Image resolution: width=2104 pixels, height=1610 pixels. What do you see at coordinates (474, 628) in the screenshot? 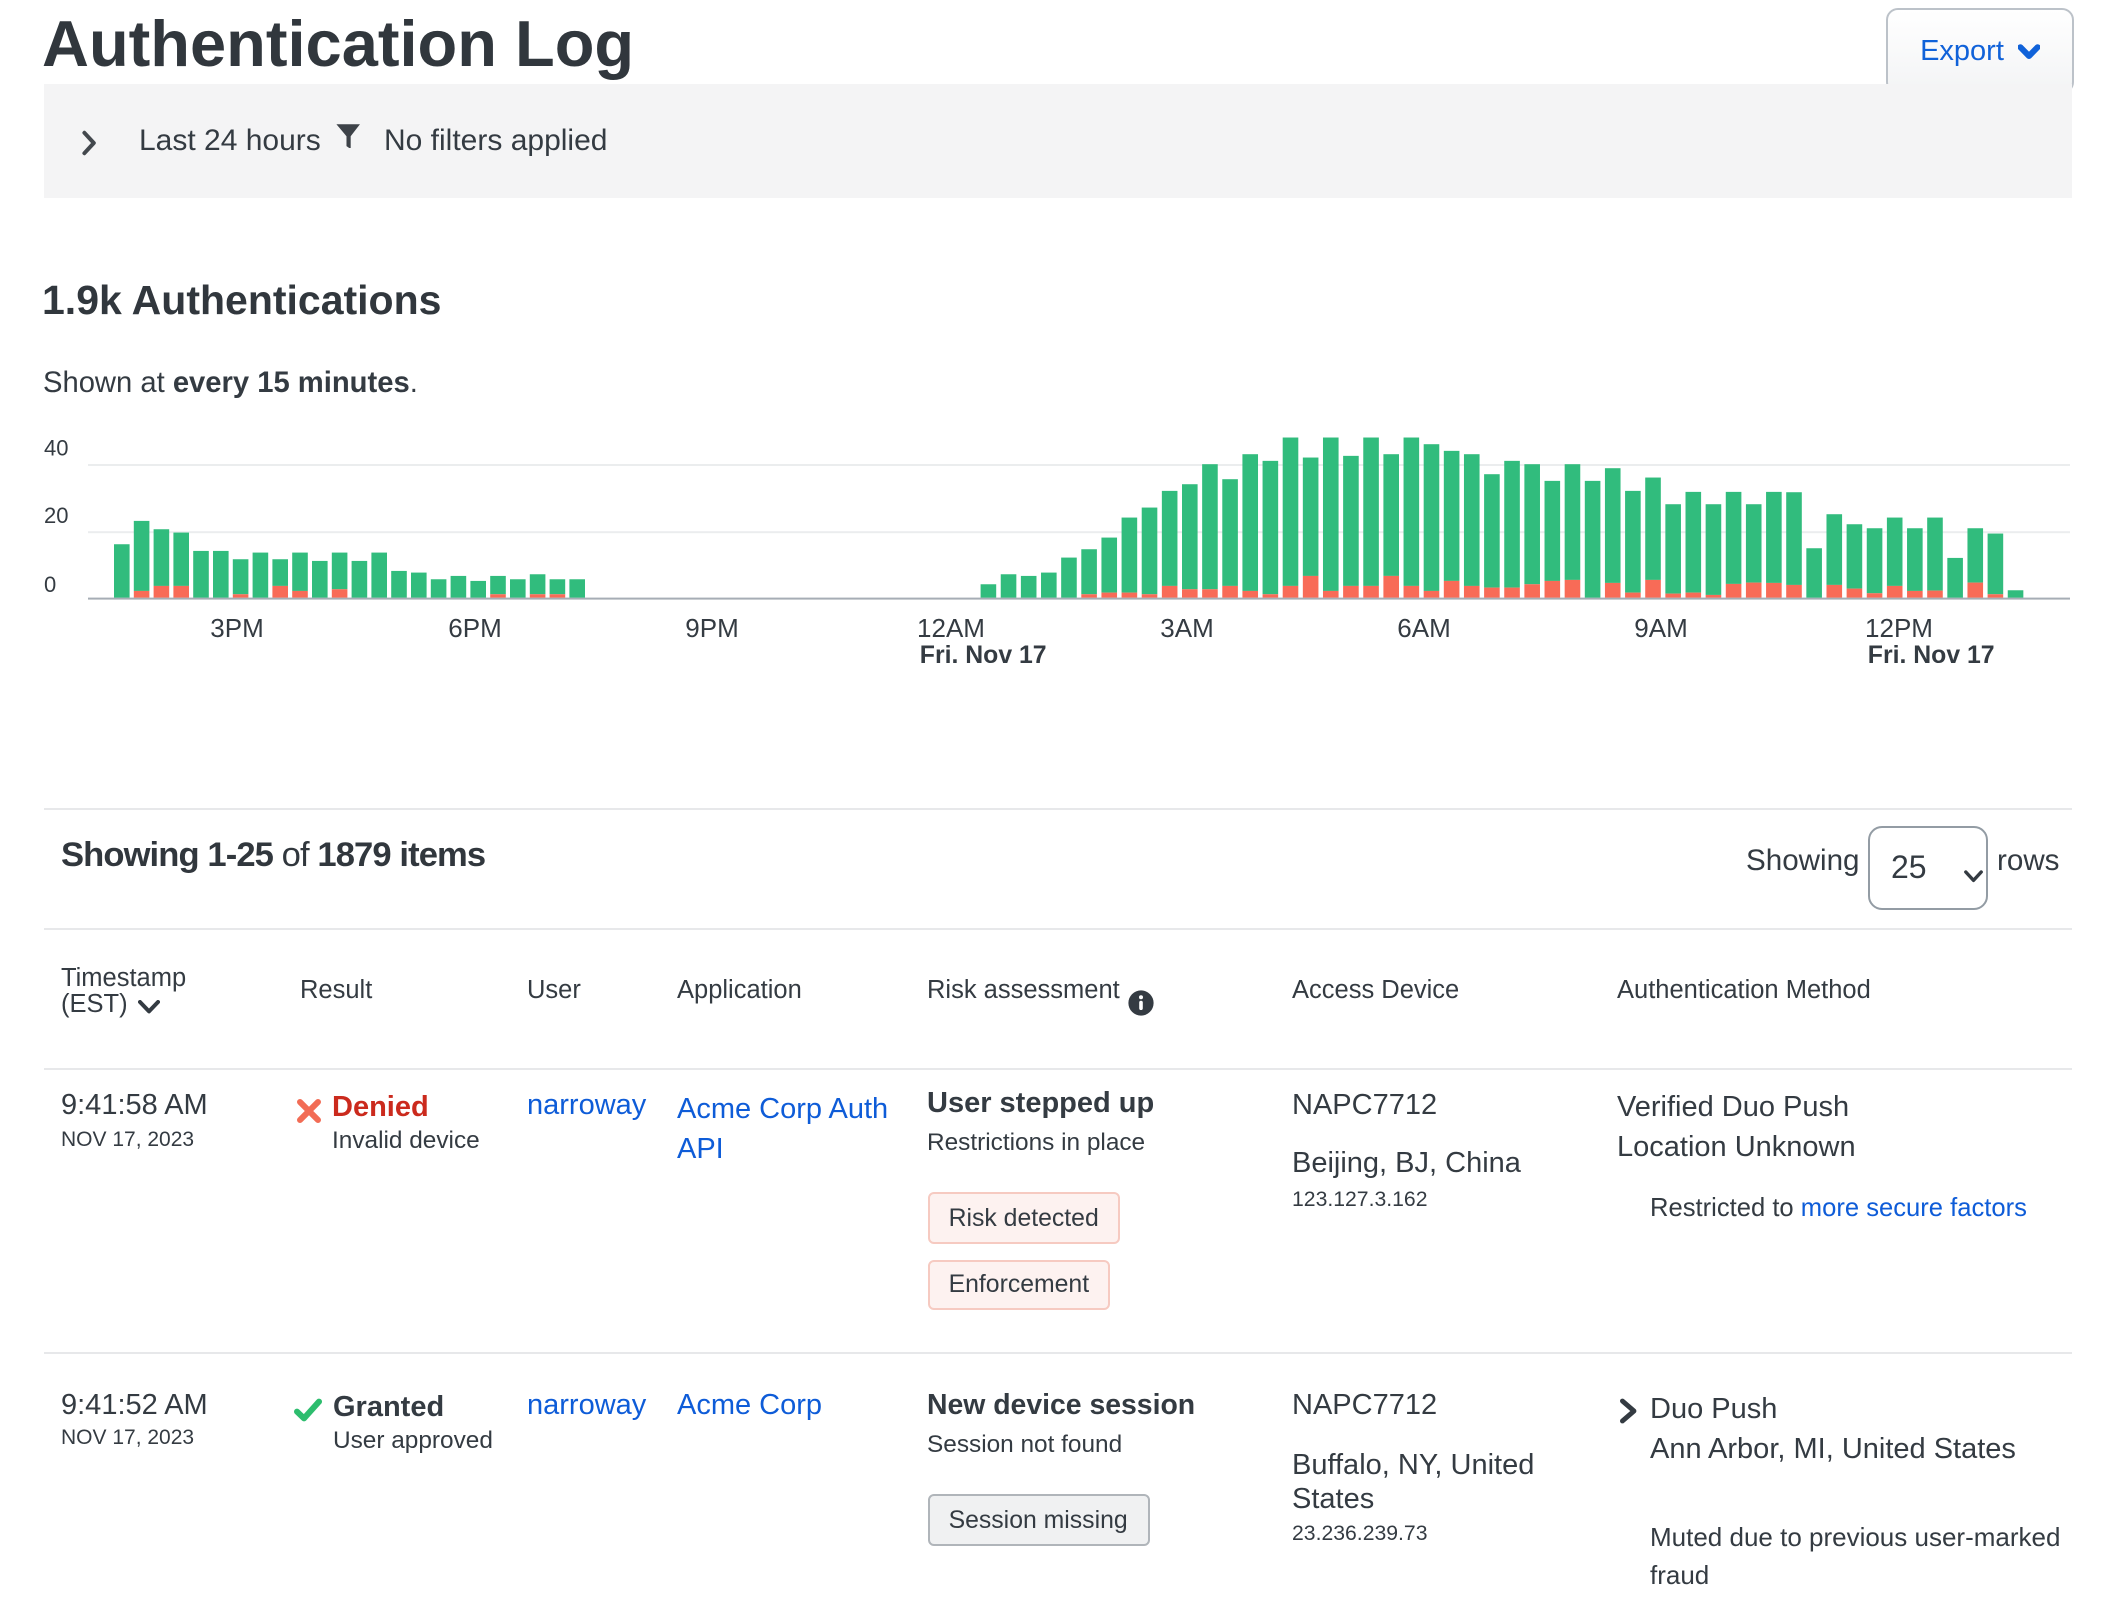
I see `svg-text: 6PM` at bounding box center [474, 628].